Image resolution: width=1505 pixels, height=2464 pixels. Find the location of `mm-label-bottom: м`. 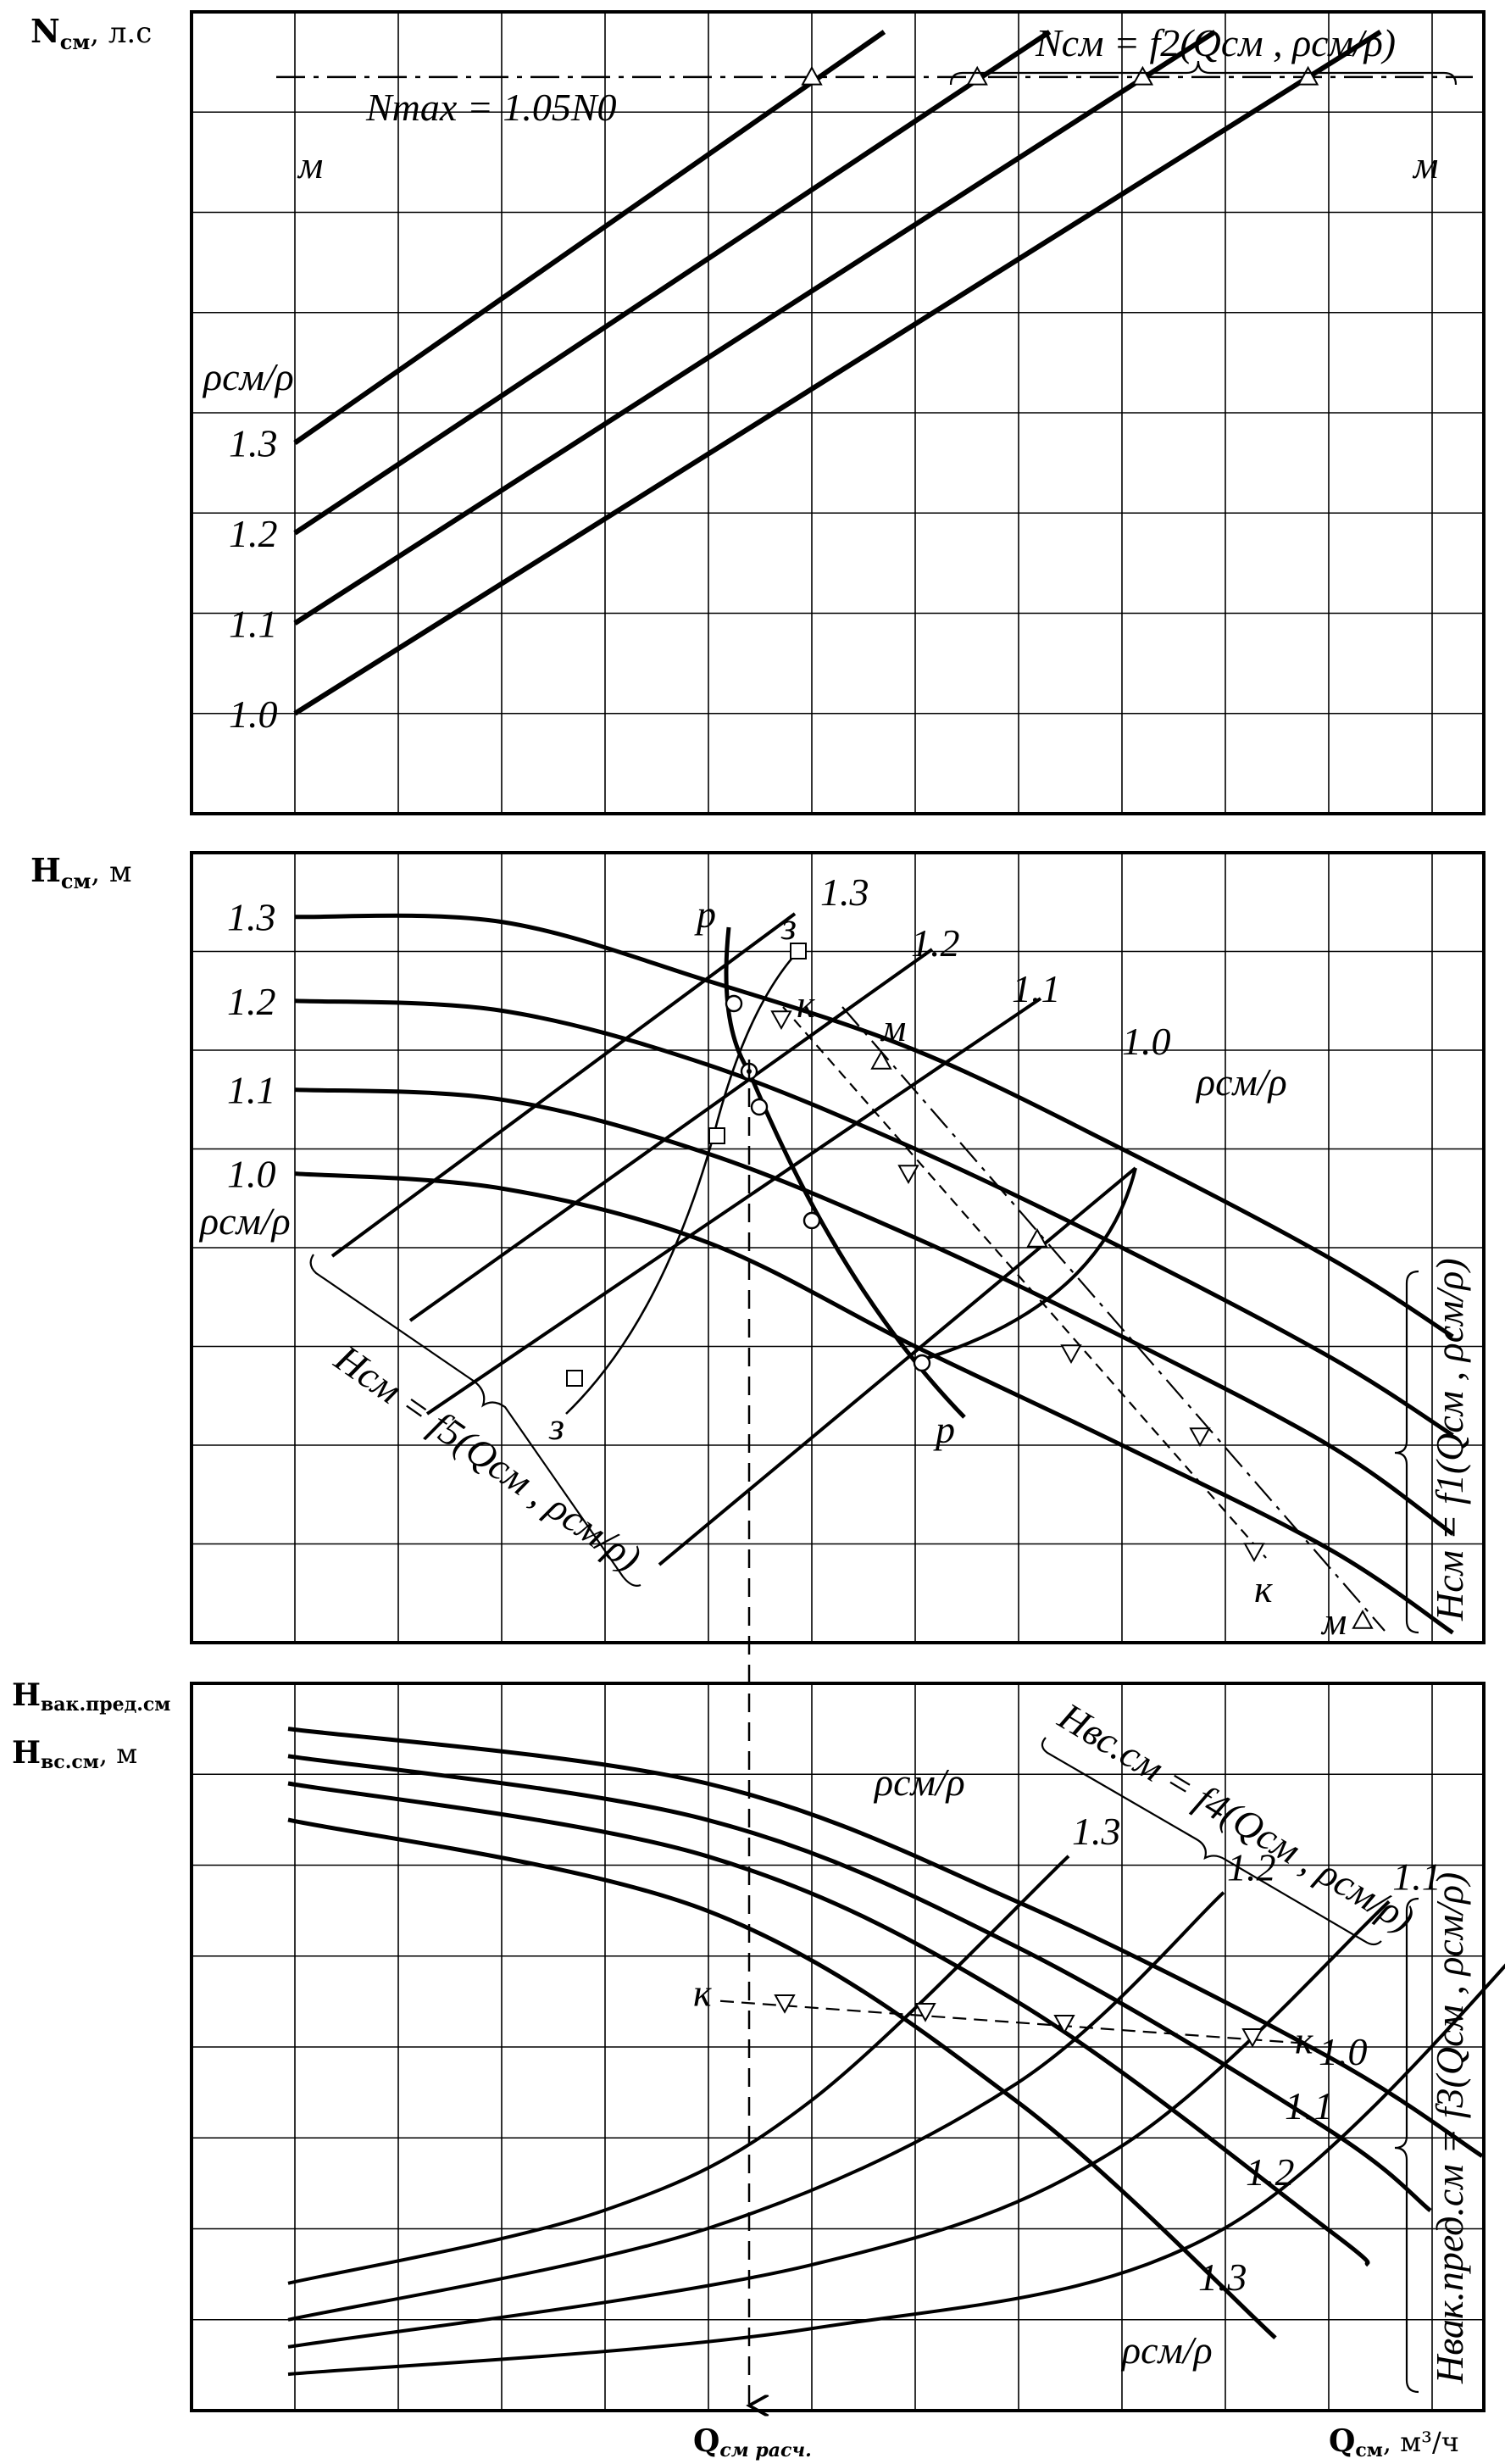

mm-label-bottom: м is located at coordinates (1333, 1621).